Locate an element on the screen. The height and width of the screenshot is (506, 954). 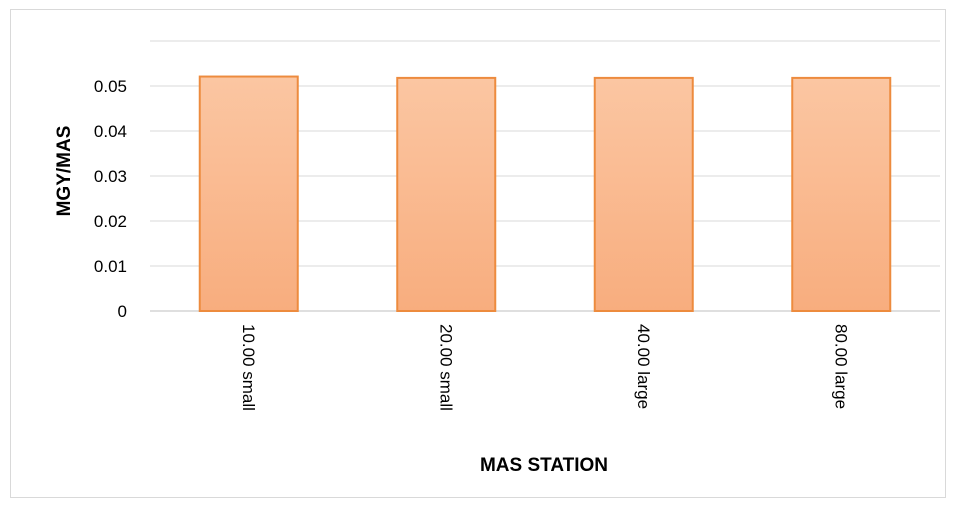
y-tick-label: 0.05 is located at coordinates (110, 86).